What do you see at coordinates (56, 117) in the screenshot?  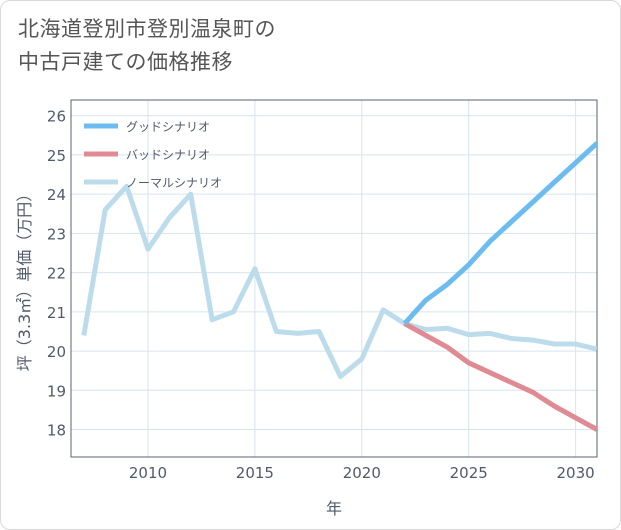 I see `y-tick-label: 26` at bounding box center [56, 117].